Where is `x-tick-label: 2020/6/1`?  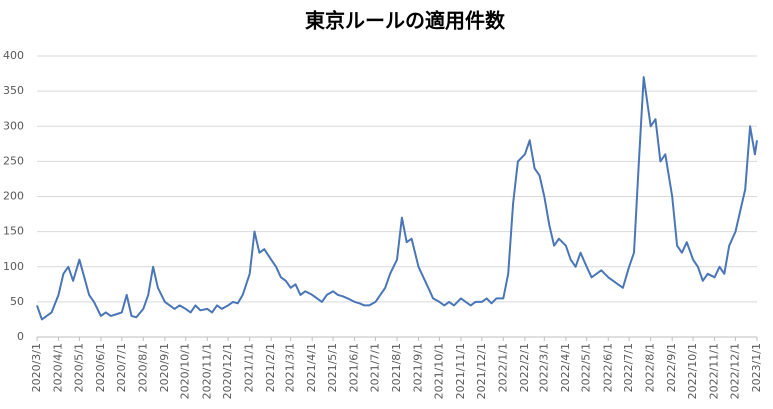 x-tick-label: 2020/6/1 is located at coordinates (100, 367).